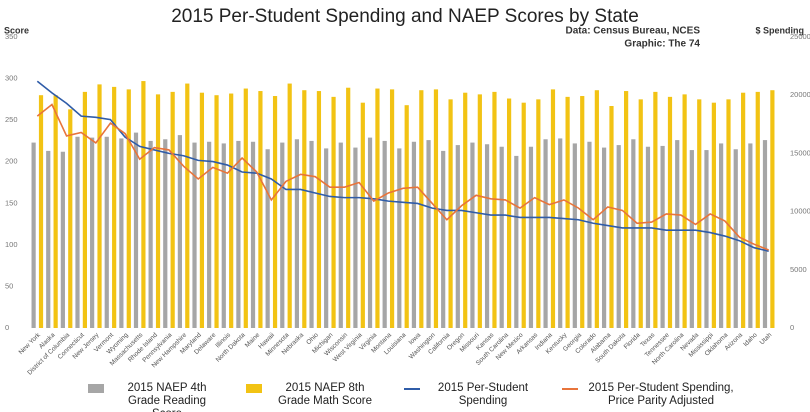  What do you see at coordinates (779, 30) in the screenshot?
I see `y2-axis-title: $ Spending` at bounding box center [779, 30].